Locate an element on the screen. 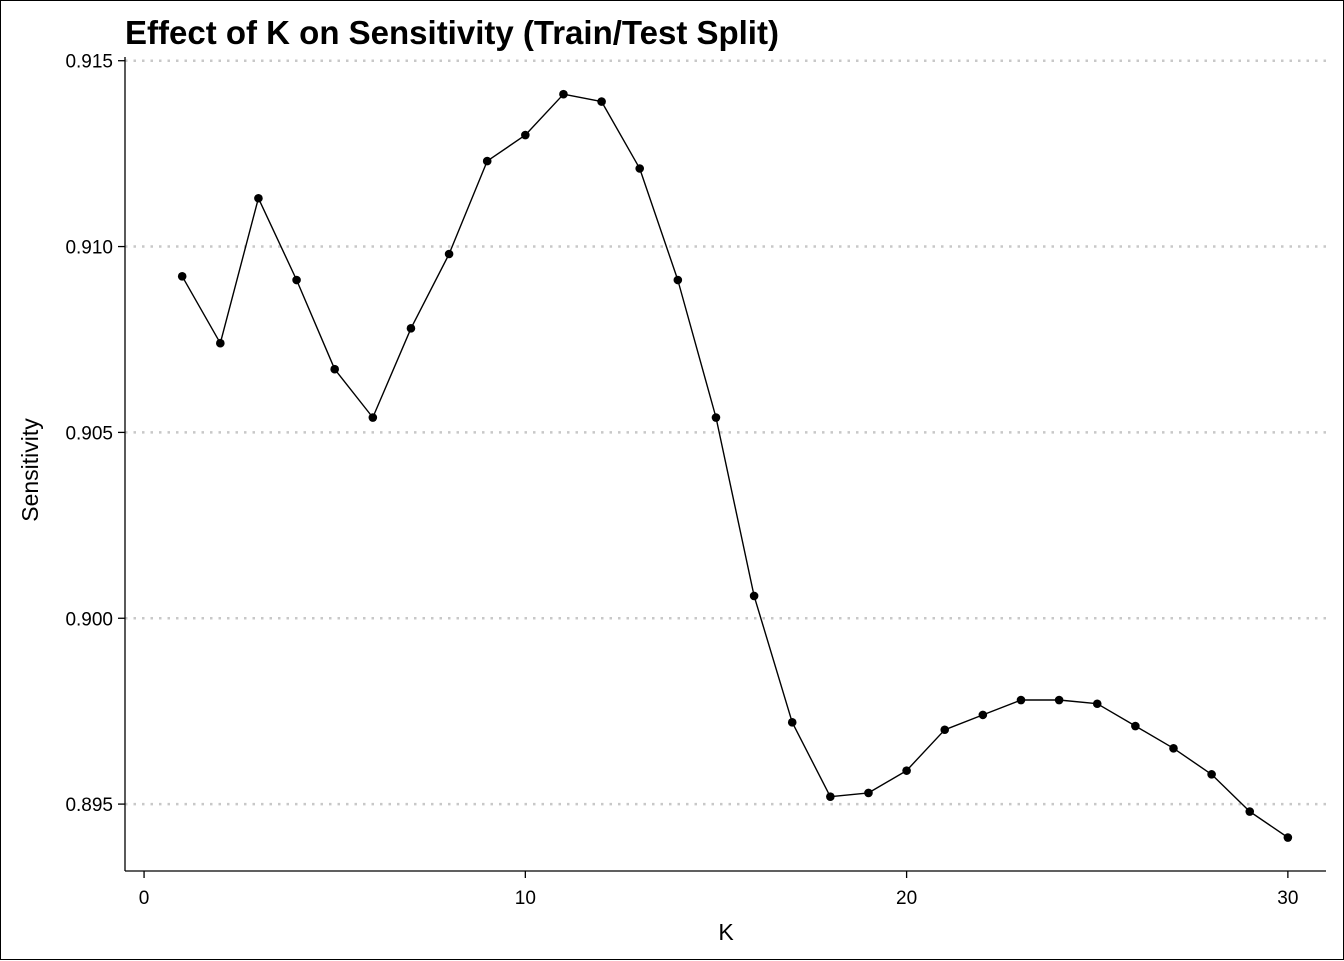 Image resolution: width=1344 pixels, height=961 pixels. y-tick-label: 0.900 is located at coordinates (89, 619).